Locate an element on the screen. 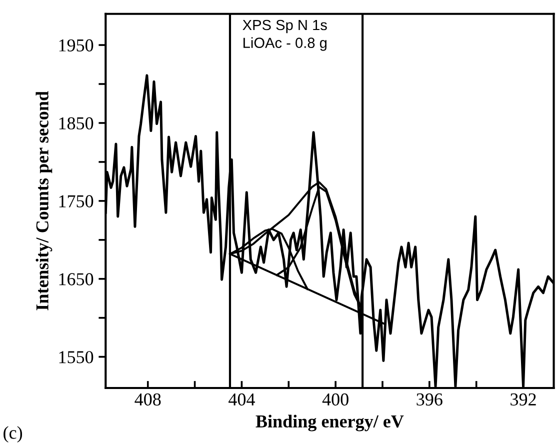 The image size is (556, 447). x-tick-label: 392 is located at coordinates (523, 399).